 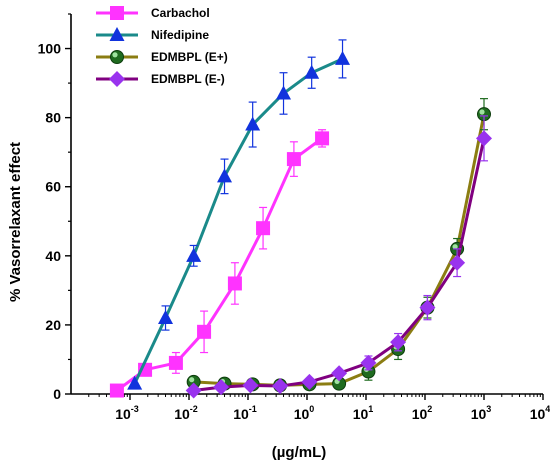 I want to click on x-tick-label: 10⁴, so click(x=540, y=413).